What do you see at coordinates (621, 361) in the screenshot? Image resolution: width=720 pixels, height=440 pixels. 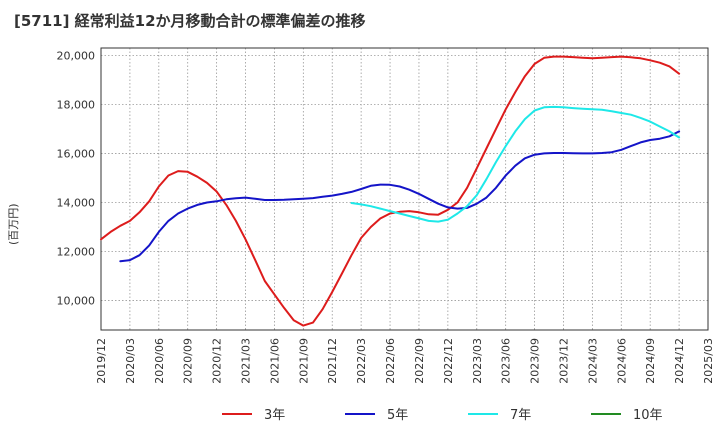 I see `x-tick-label: 2024/06` at bounding box center [621, 361].